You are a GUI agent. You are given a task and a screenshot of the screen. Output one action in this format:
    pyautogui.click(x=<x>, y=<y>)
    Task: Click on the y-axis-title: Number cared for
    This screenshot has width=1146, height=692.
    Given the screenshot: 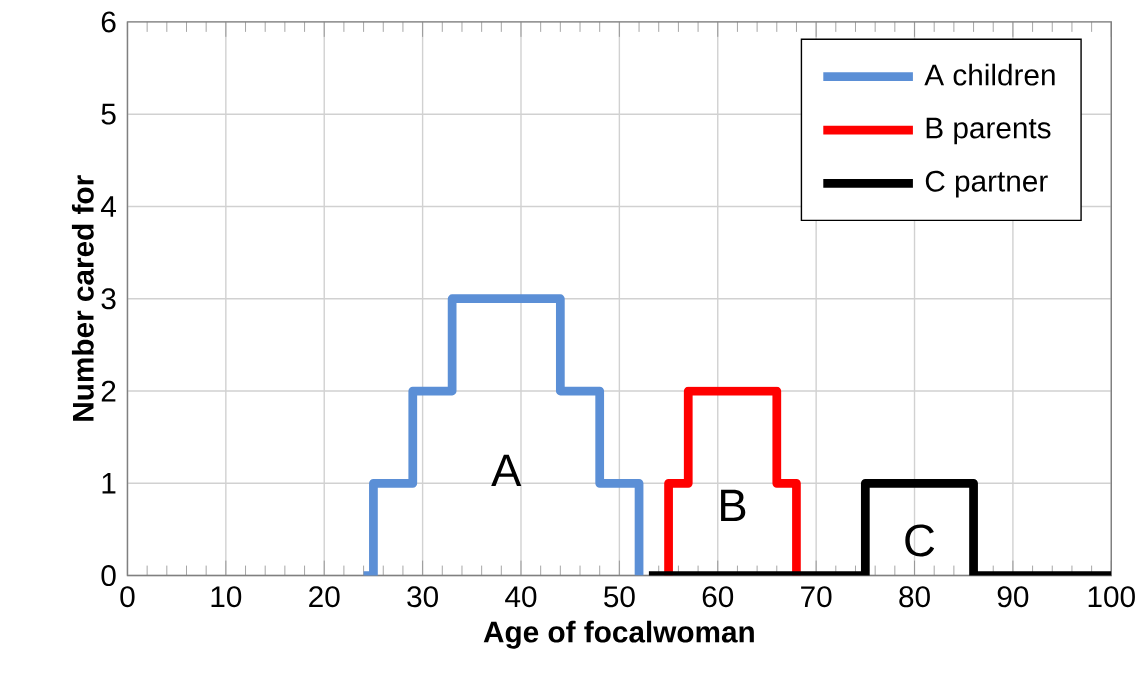 What is the action you would take?
    pyautogui.click(x=82, y=298)
    